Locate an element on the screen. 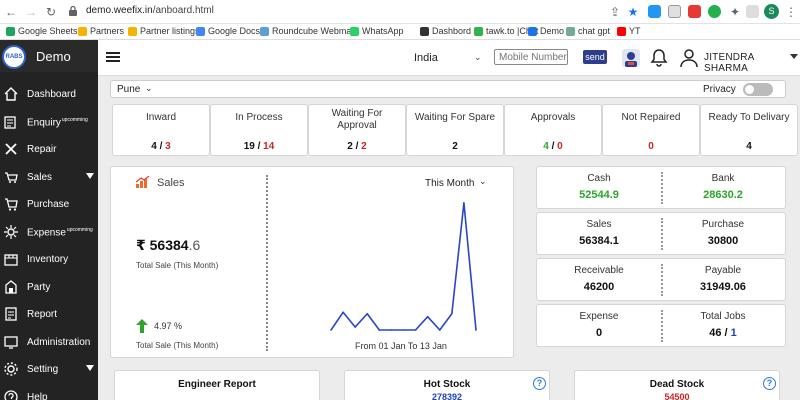 The height and width of the screenshot is (400, 800). sidebar-item-enquiry: Enquiryupcomming is located at coordinates (49, 123).